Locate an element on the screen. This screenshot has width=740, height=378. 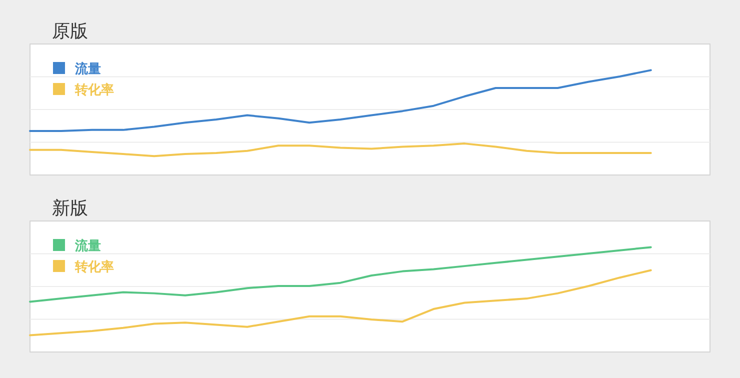
chart-title: 原版 is located at coordinates (70, 31).